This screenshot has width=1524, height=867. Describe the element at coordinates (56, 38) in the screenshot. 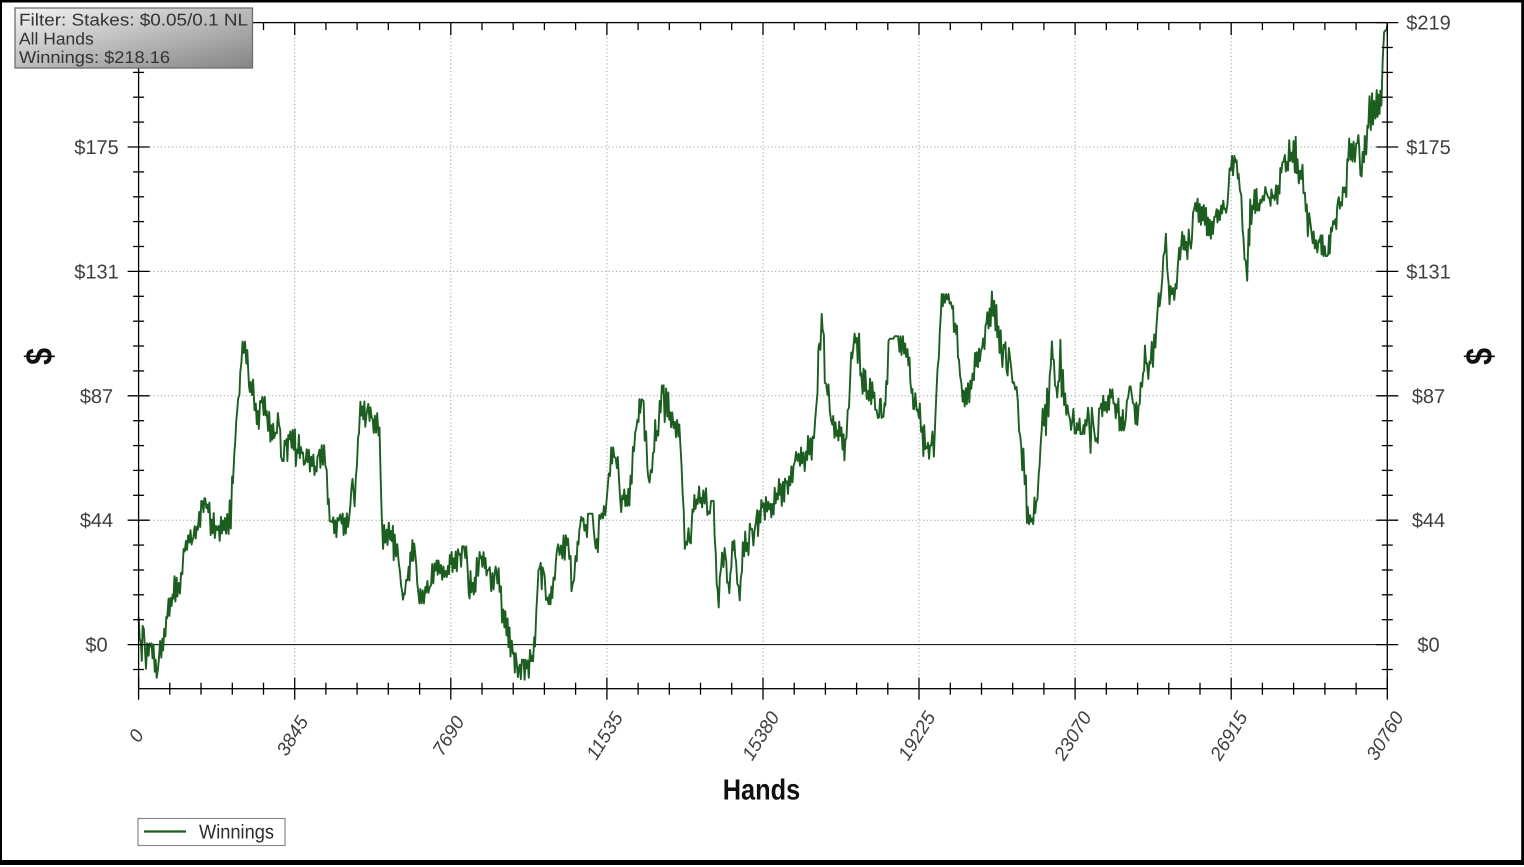

I see `svg-text: All Hands` at that location.